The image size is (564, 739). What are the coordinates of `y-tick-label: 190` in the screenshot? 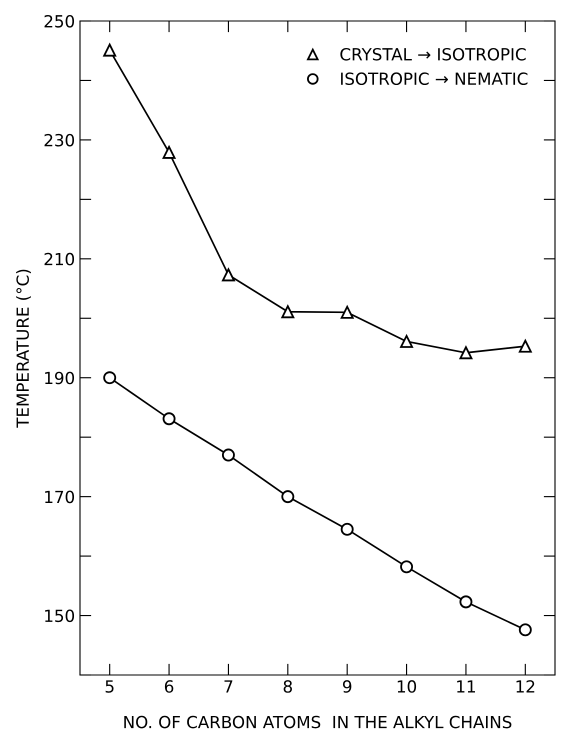 It's located at (59, 378).